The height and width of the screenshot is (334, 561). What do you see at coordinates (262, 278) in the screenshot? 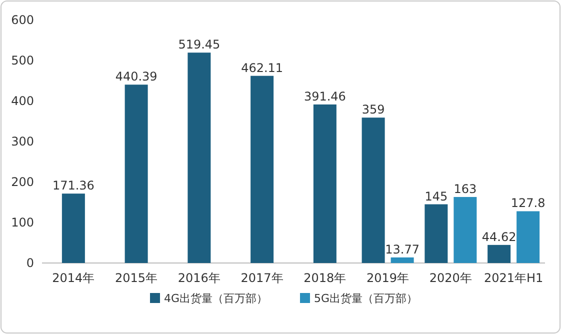
I see `x-tick-label: 2017年` at bounding box center [262, 278].